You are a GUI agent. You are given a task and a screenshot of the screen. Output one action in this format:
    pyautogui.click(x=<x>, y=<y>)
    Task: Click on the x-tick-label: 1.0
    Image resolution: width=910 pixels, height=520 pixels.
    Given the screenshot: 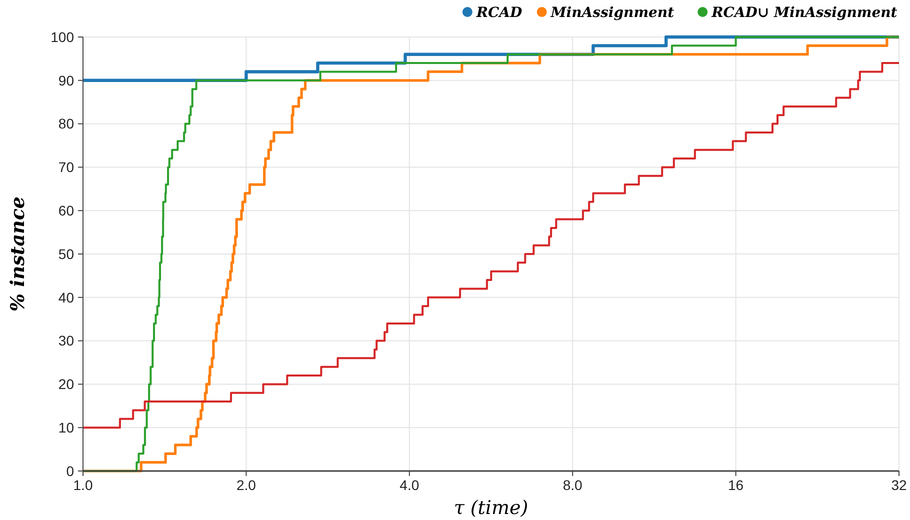 What is the action you would take?
    pyautogui.click(x=83, y=485)
    